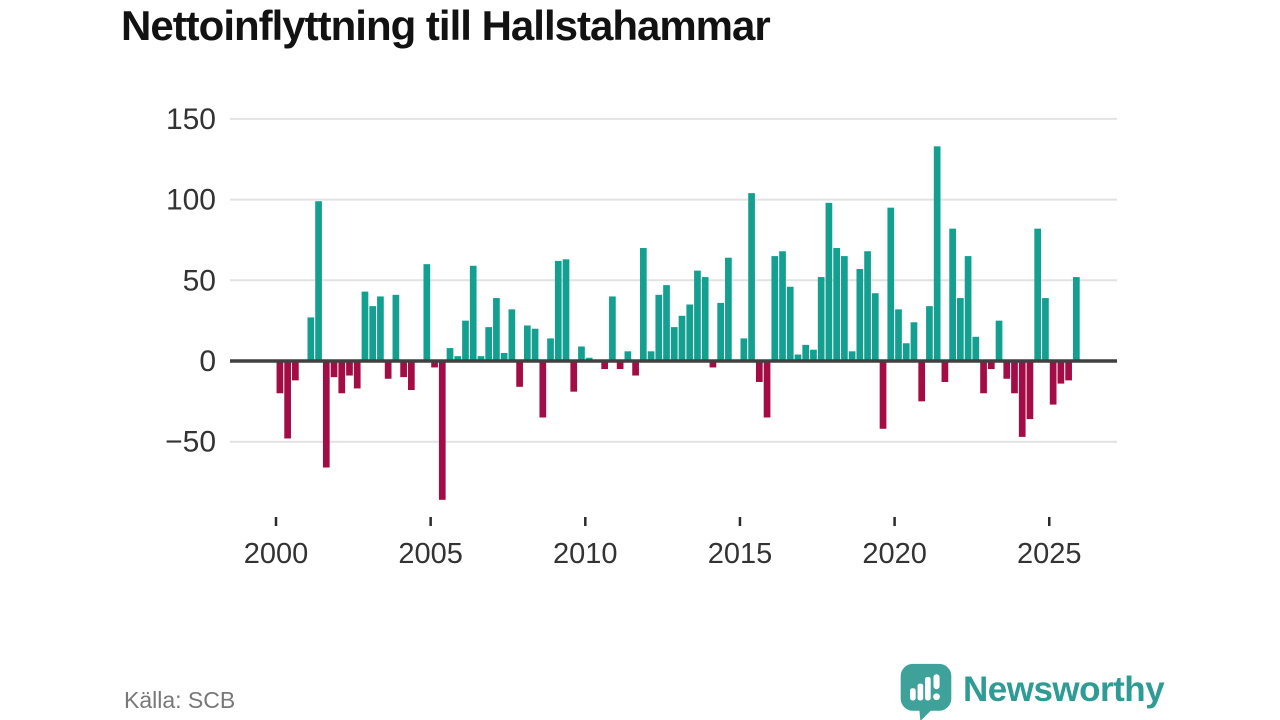 The width and height of the screenshot is (1280, 720). Describe the element at coordinates (914, 341) in the screenshot. I see `bar-2020q3` at that location.